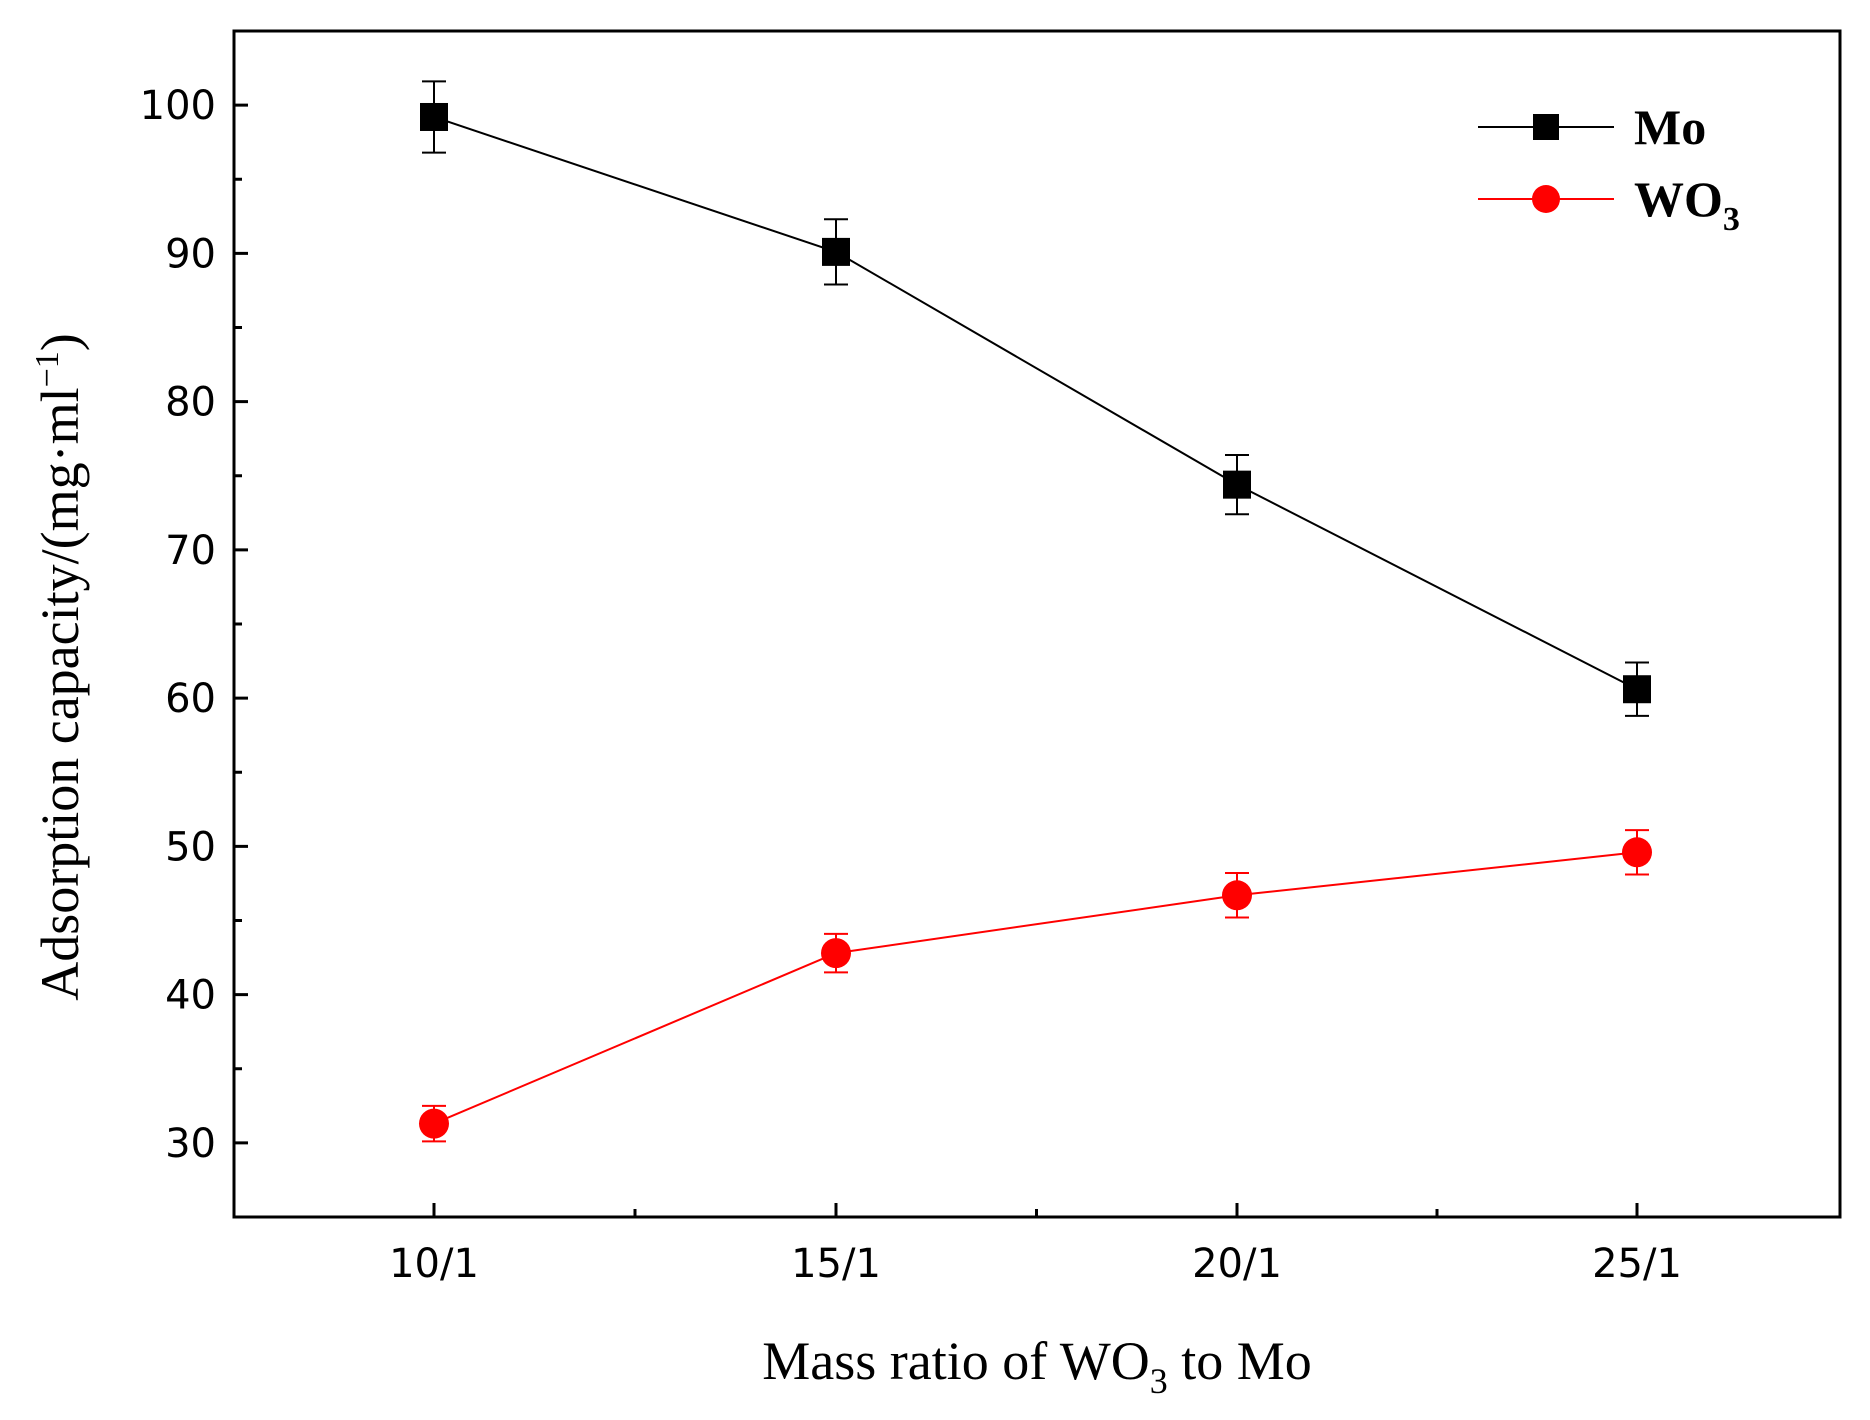 The height and width of the screenshot is (1420, 1870). Describe the element at coordinates (60, 342) in the screenshot. I see `y-axis-label-tail: )` at that location.